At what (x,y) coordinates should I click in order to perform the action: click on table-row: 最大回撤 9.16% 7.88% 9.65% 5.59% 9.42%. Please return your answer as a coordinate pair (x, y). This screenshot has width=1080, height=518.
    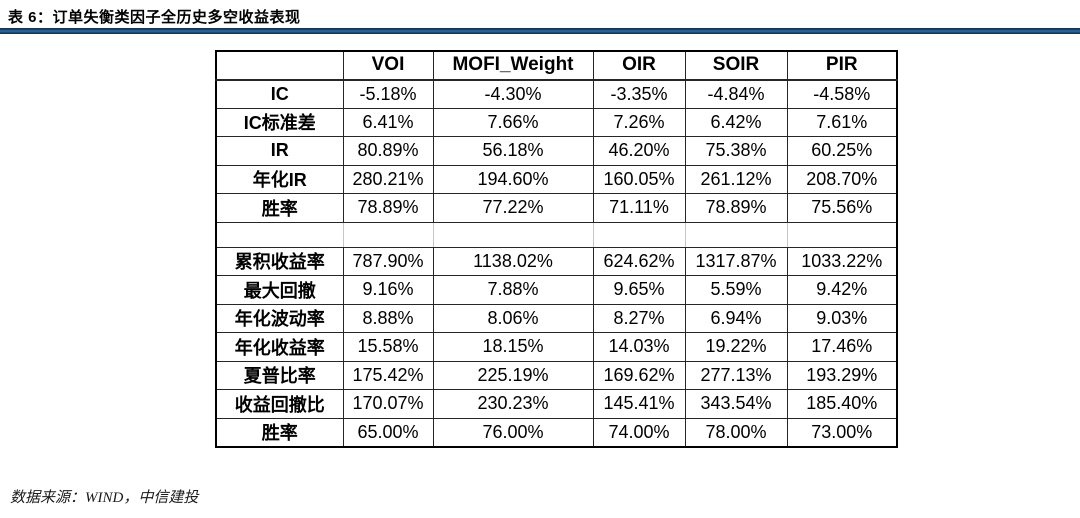
    Looking at the image, I should click on (556, 290).